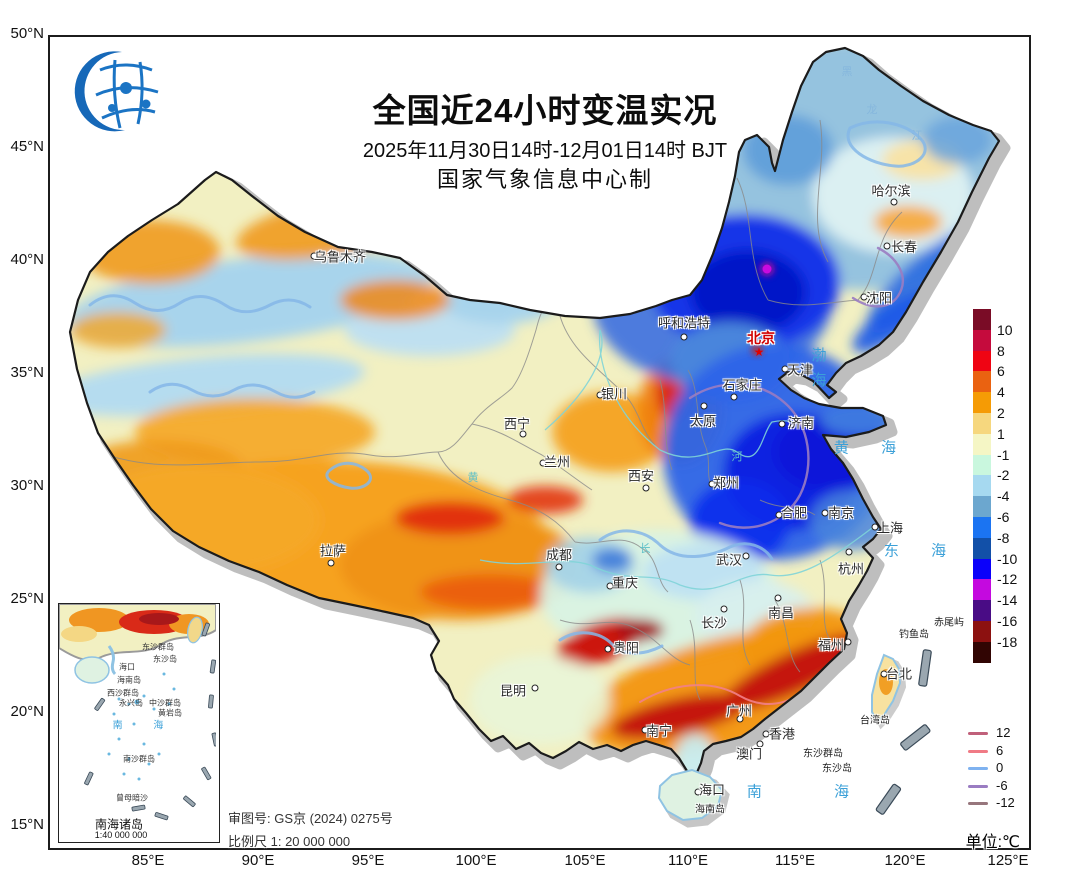 The height and width of the screenshot is (880, 1080). Describe the element at coordinates (841, 513) in the screenshot. I see `city-label: 南京` at that location.